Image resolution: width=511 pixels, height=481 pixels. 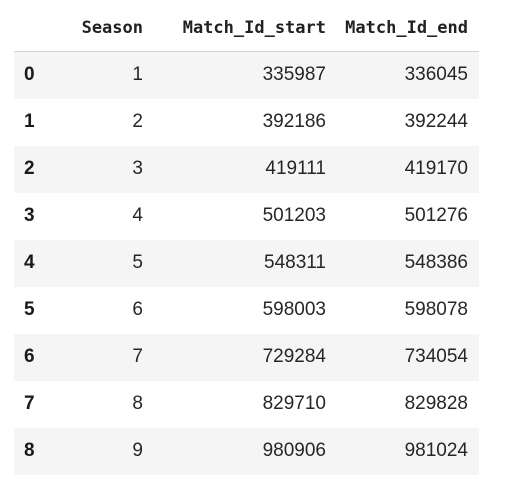 What do you see at coordinates (294, 450) in the screenshot?
I see `cell-match-id-start: 980906` at bounding box center [294, 450].